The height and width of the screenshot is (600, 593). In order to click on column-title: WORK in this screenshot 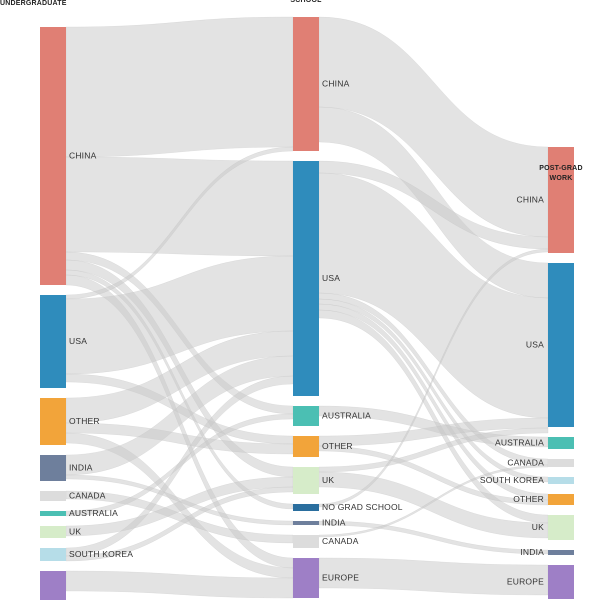, I will do `click(561, 178)`.